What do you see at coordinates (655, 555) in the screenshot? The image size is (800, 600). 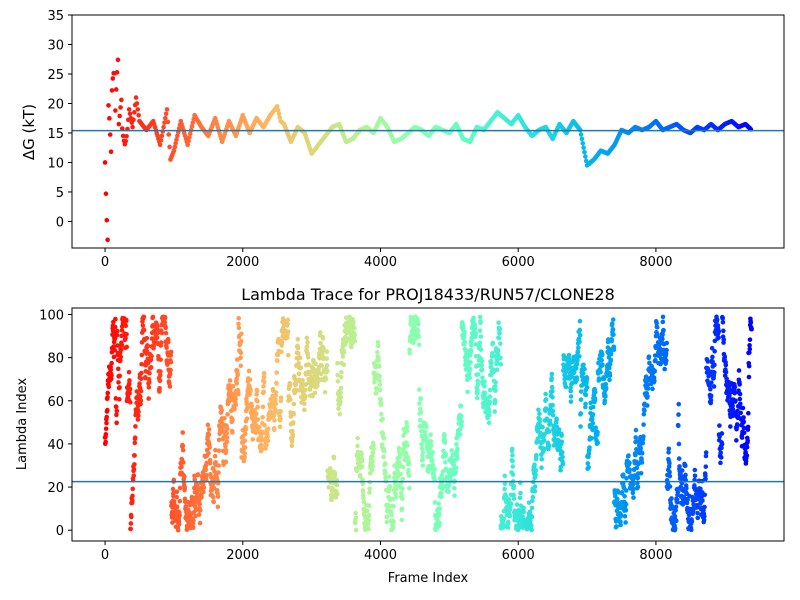 I see `x-tick-label: 8000` at bounding box center [655, 555].